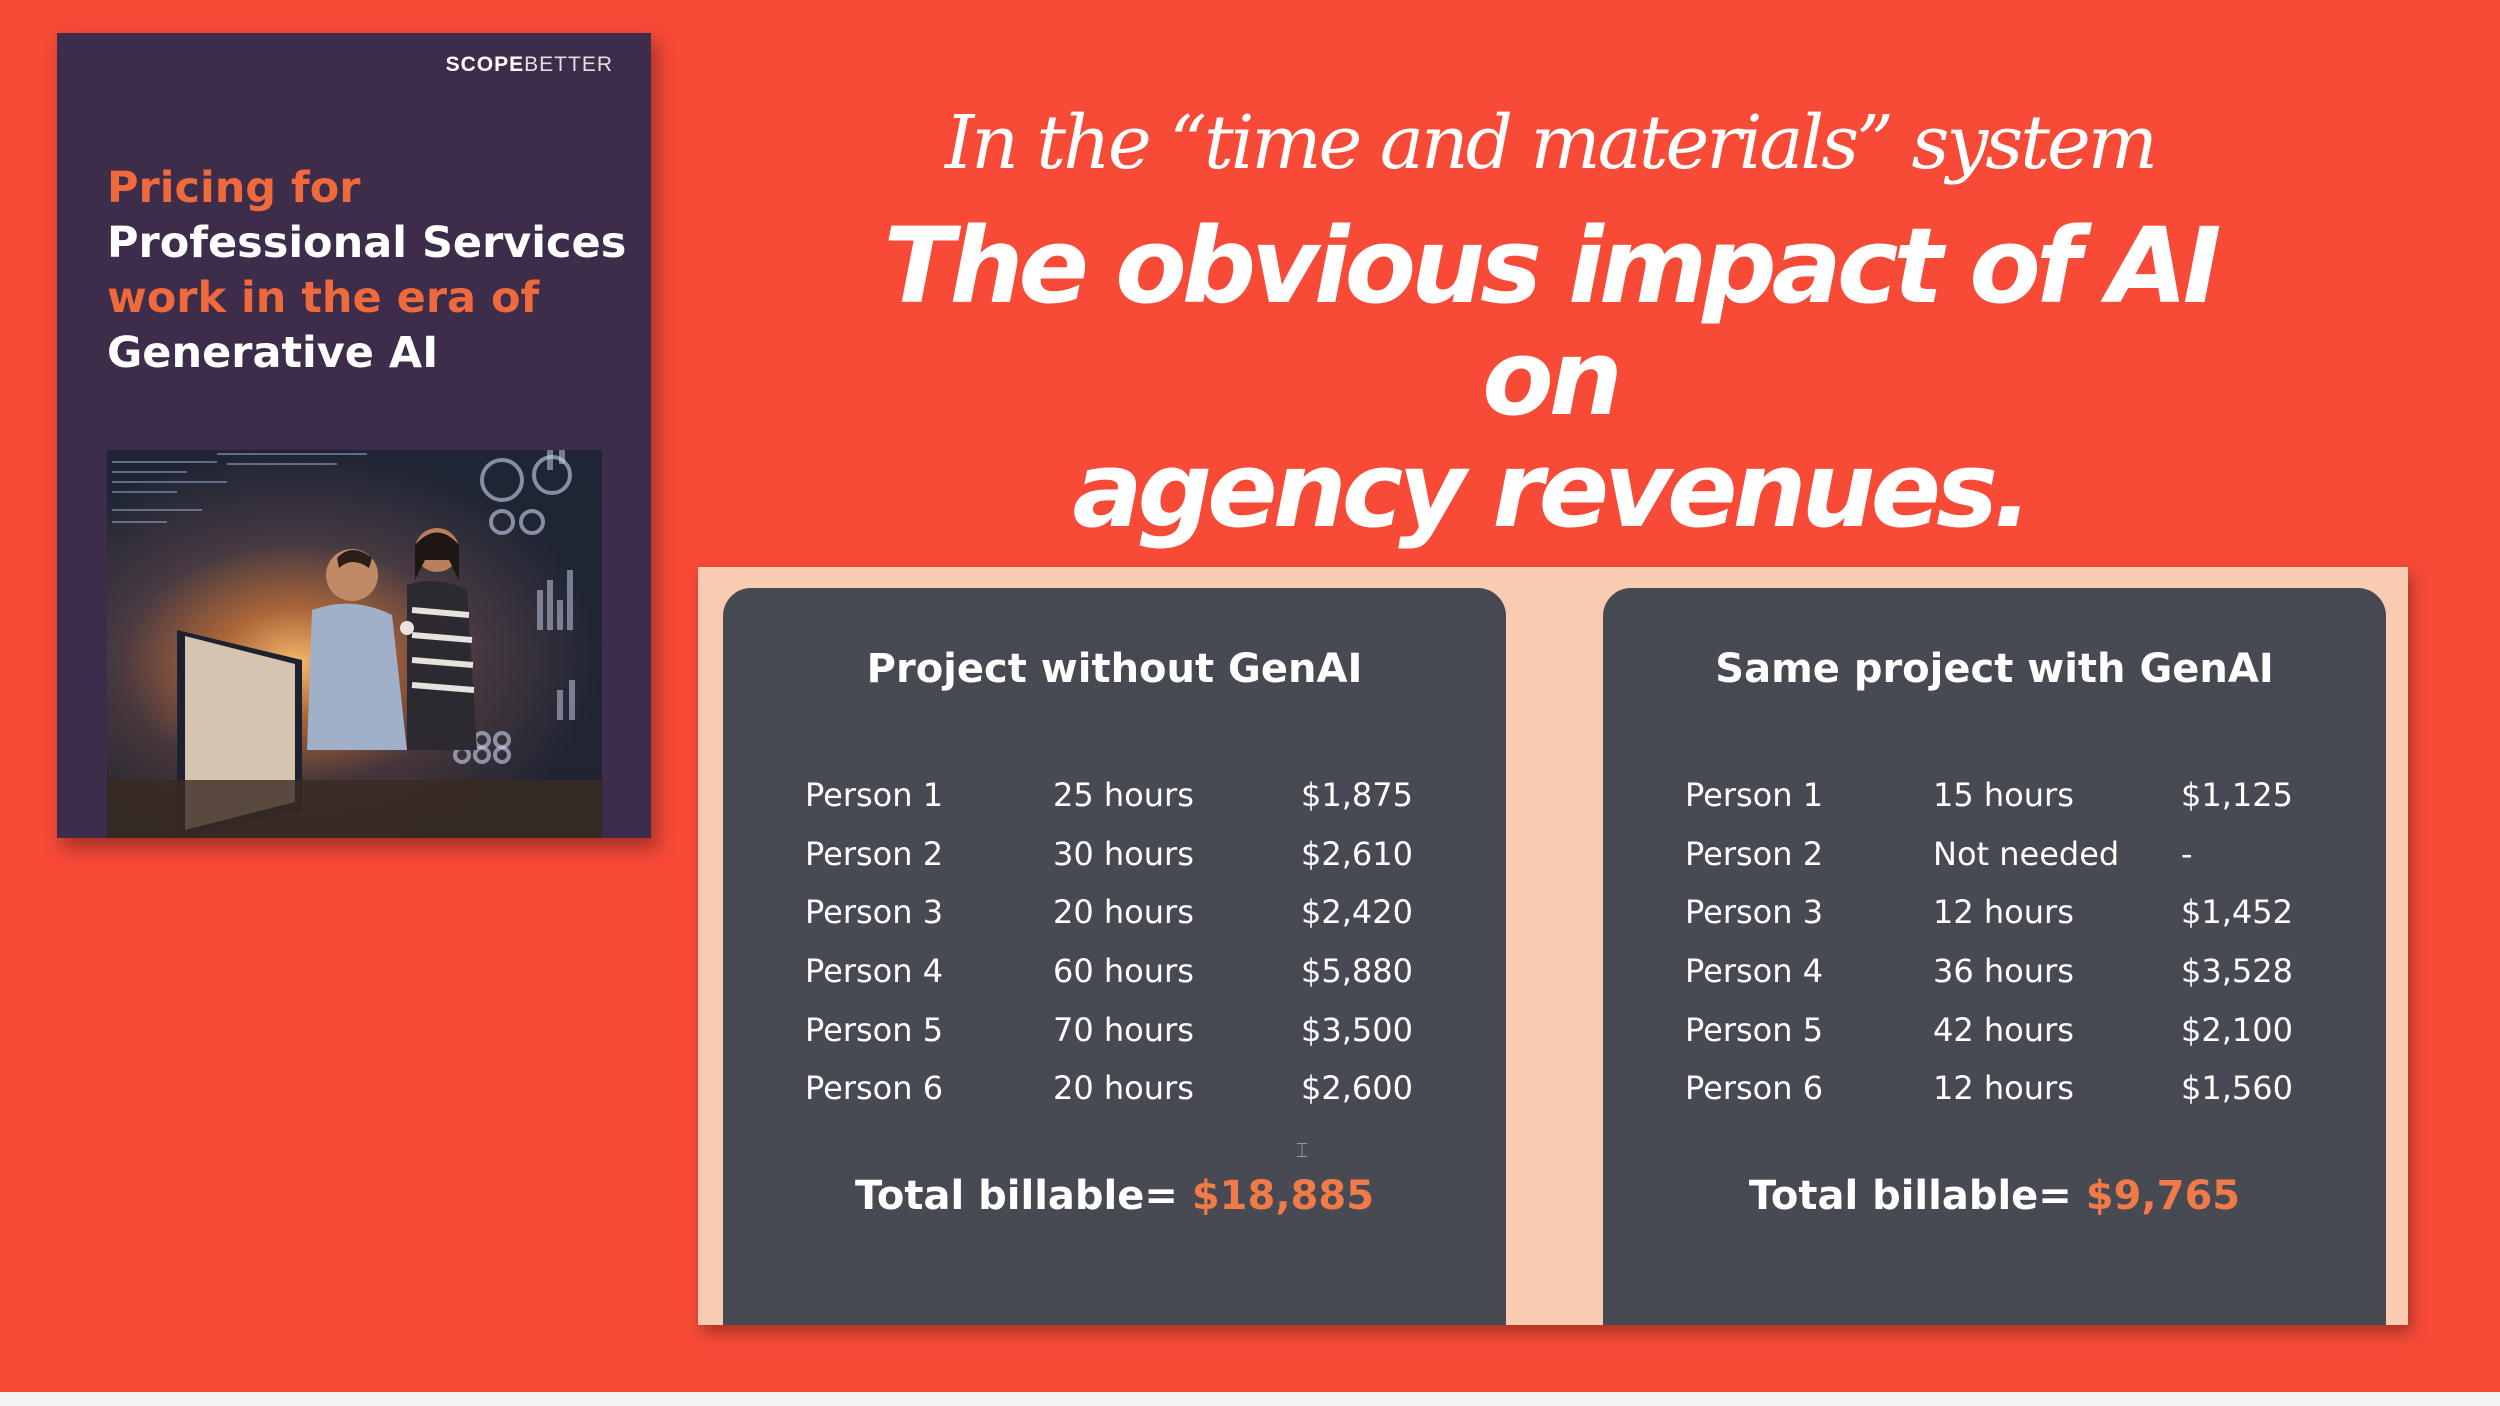  What do you see at coordinates (2003, 971) in the screenshot?
I see `hours-cell: 36 hours` at bounding box center [2003, 971].